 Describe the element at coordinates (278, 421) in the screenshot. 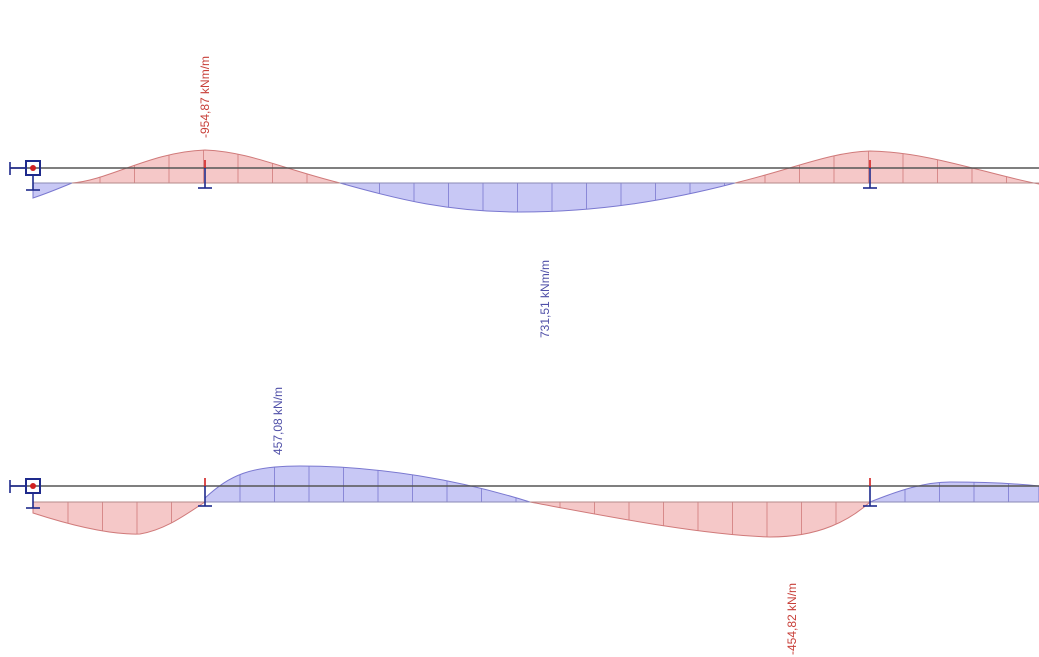

I see `shear-max-label: 457,08 kN/m` at that location.